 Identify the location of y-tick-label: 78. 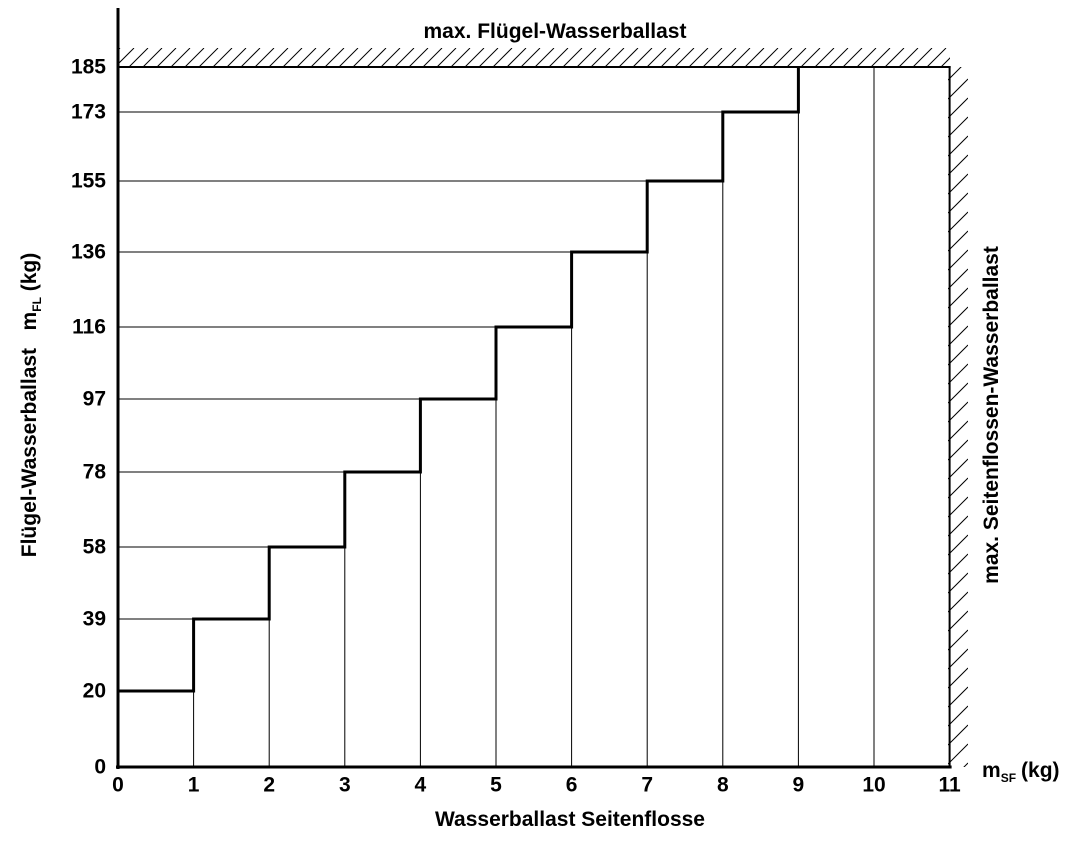
(95, 472).